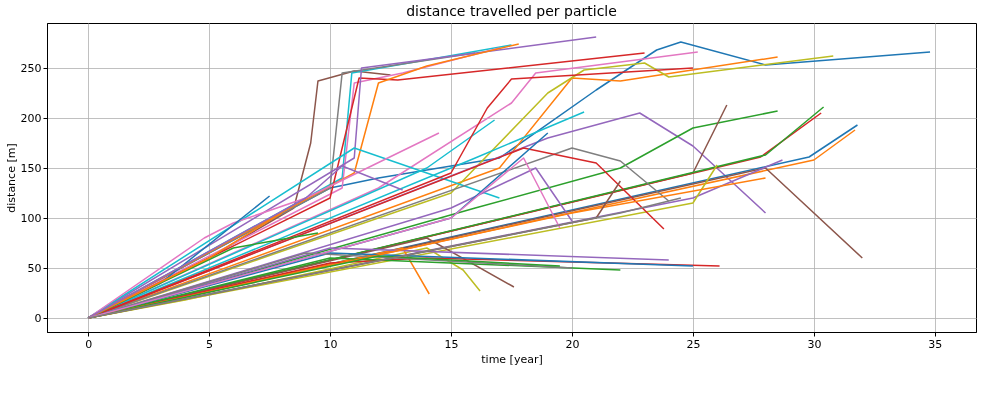 This screenshot has width=1005, height=393. Describe the element at coordinates (31, 168) in the screenshot. I see `y-tick-label: 150` at that location.